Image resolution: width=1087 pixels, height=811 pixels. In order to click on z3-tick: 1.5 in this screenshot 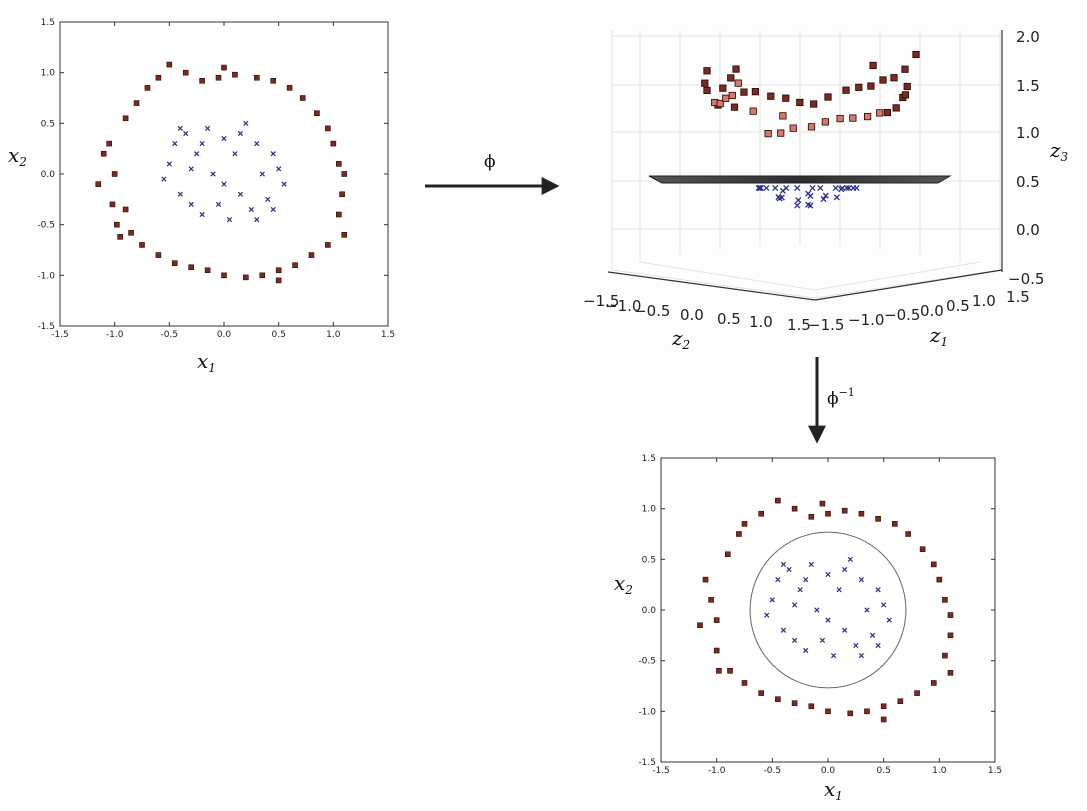, I will do `click(1028, 86)`.